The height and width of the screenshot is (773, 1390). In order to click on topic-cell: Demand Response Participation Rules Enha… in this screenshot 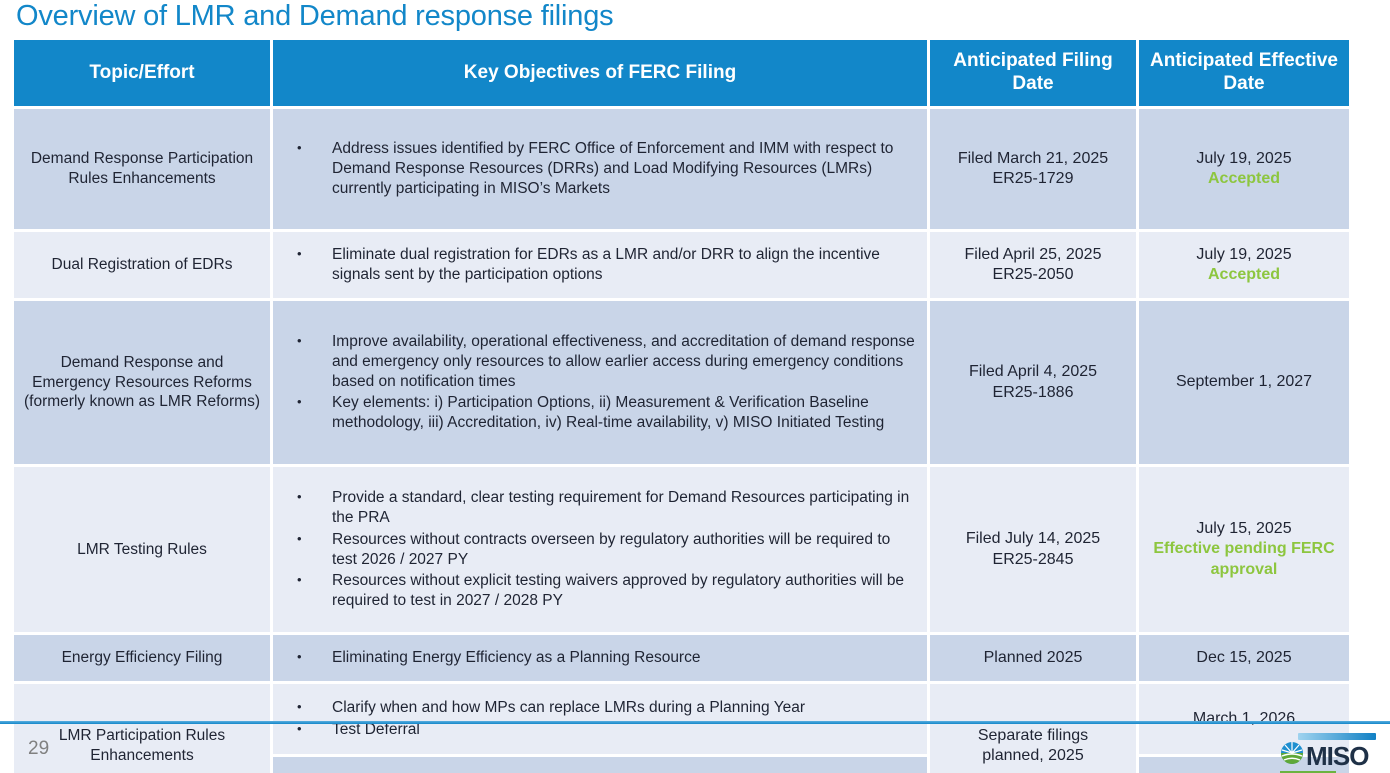, I will do `click(142, 169)`.